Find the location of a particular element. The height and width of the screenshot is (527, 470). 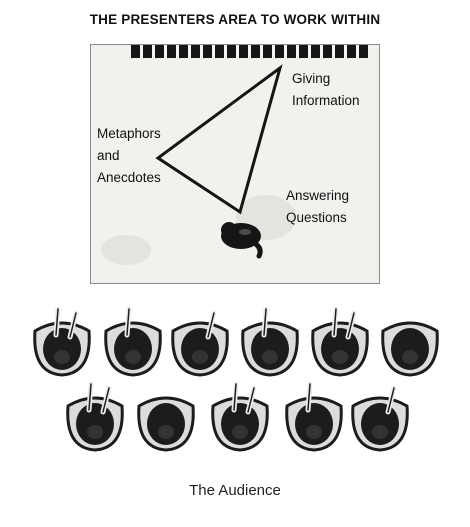

answering-line-1: Answering is located at coordinates (318, 195).